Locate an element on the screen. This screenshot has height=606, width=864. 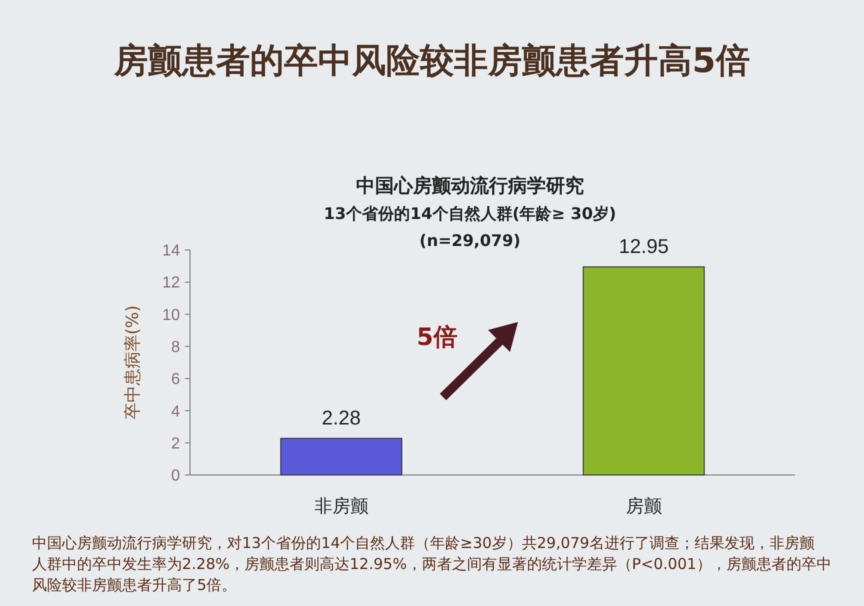
data-label: 2.28 is located at coordinates (341, 418).